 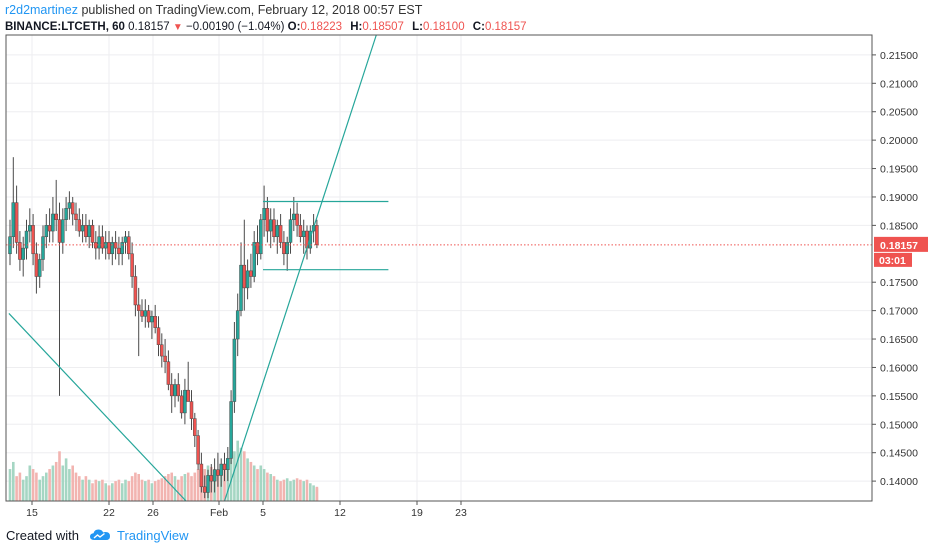 I want to click on y-tick-label: 0.18500, so click(x=899, y=226).